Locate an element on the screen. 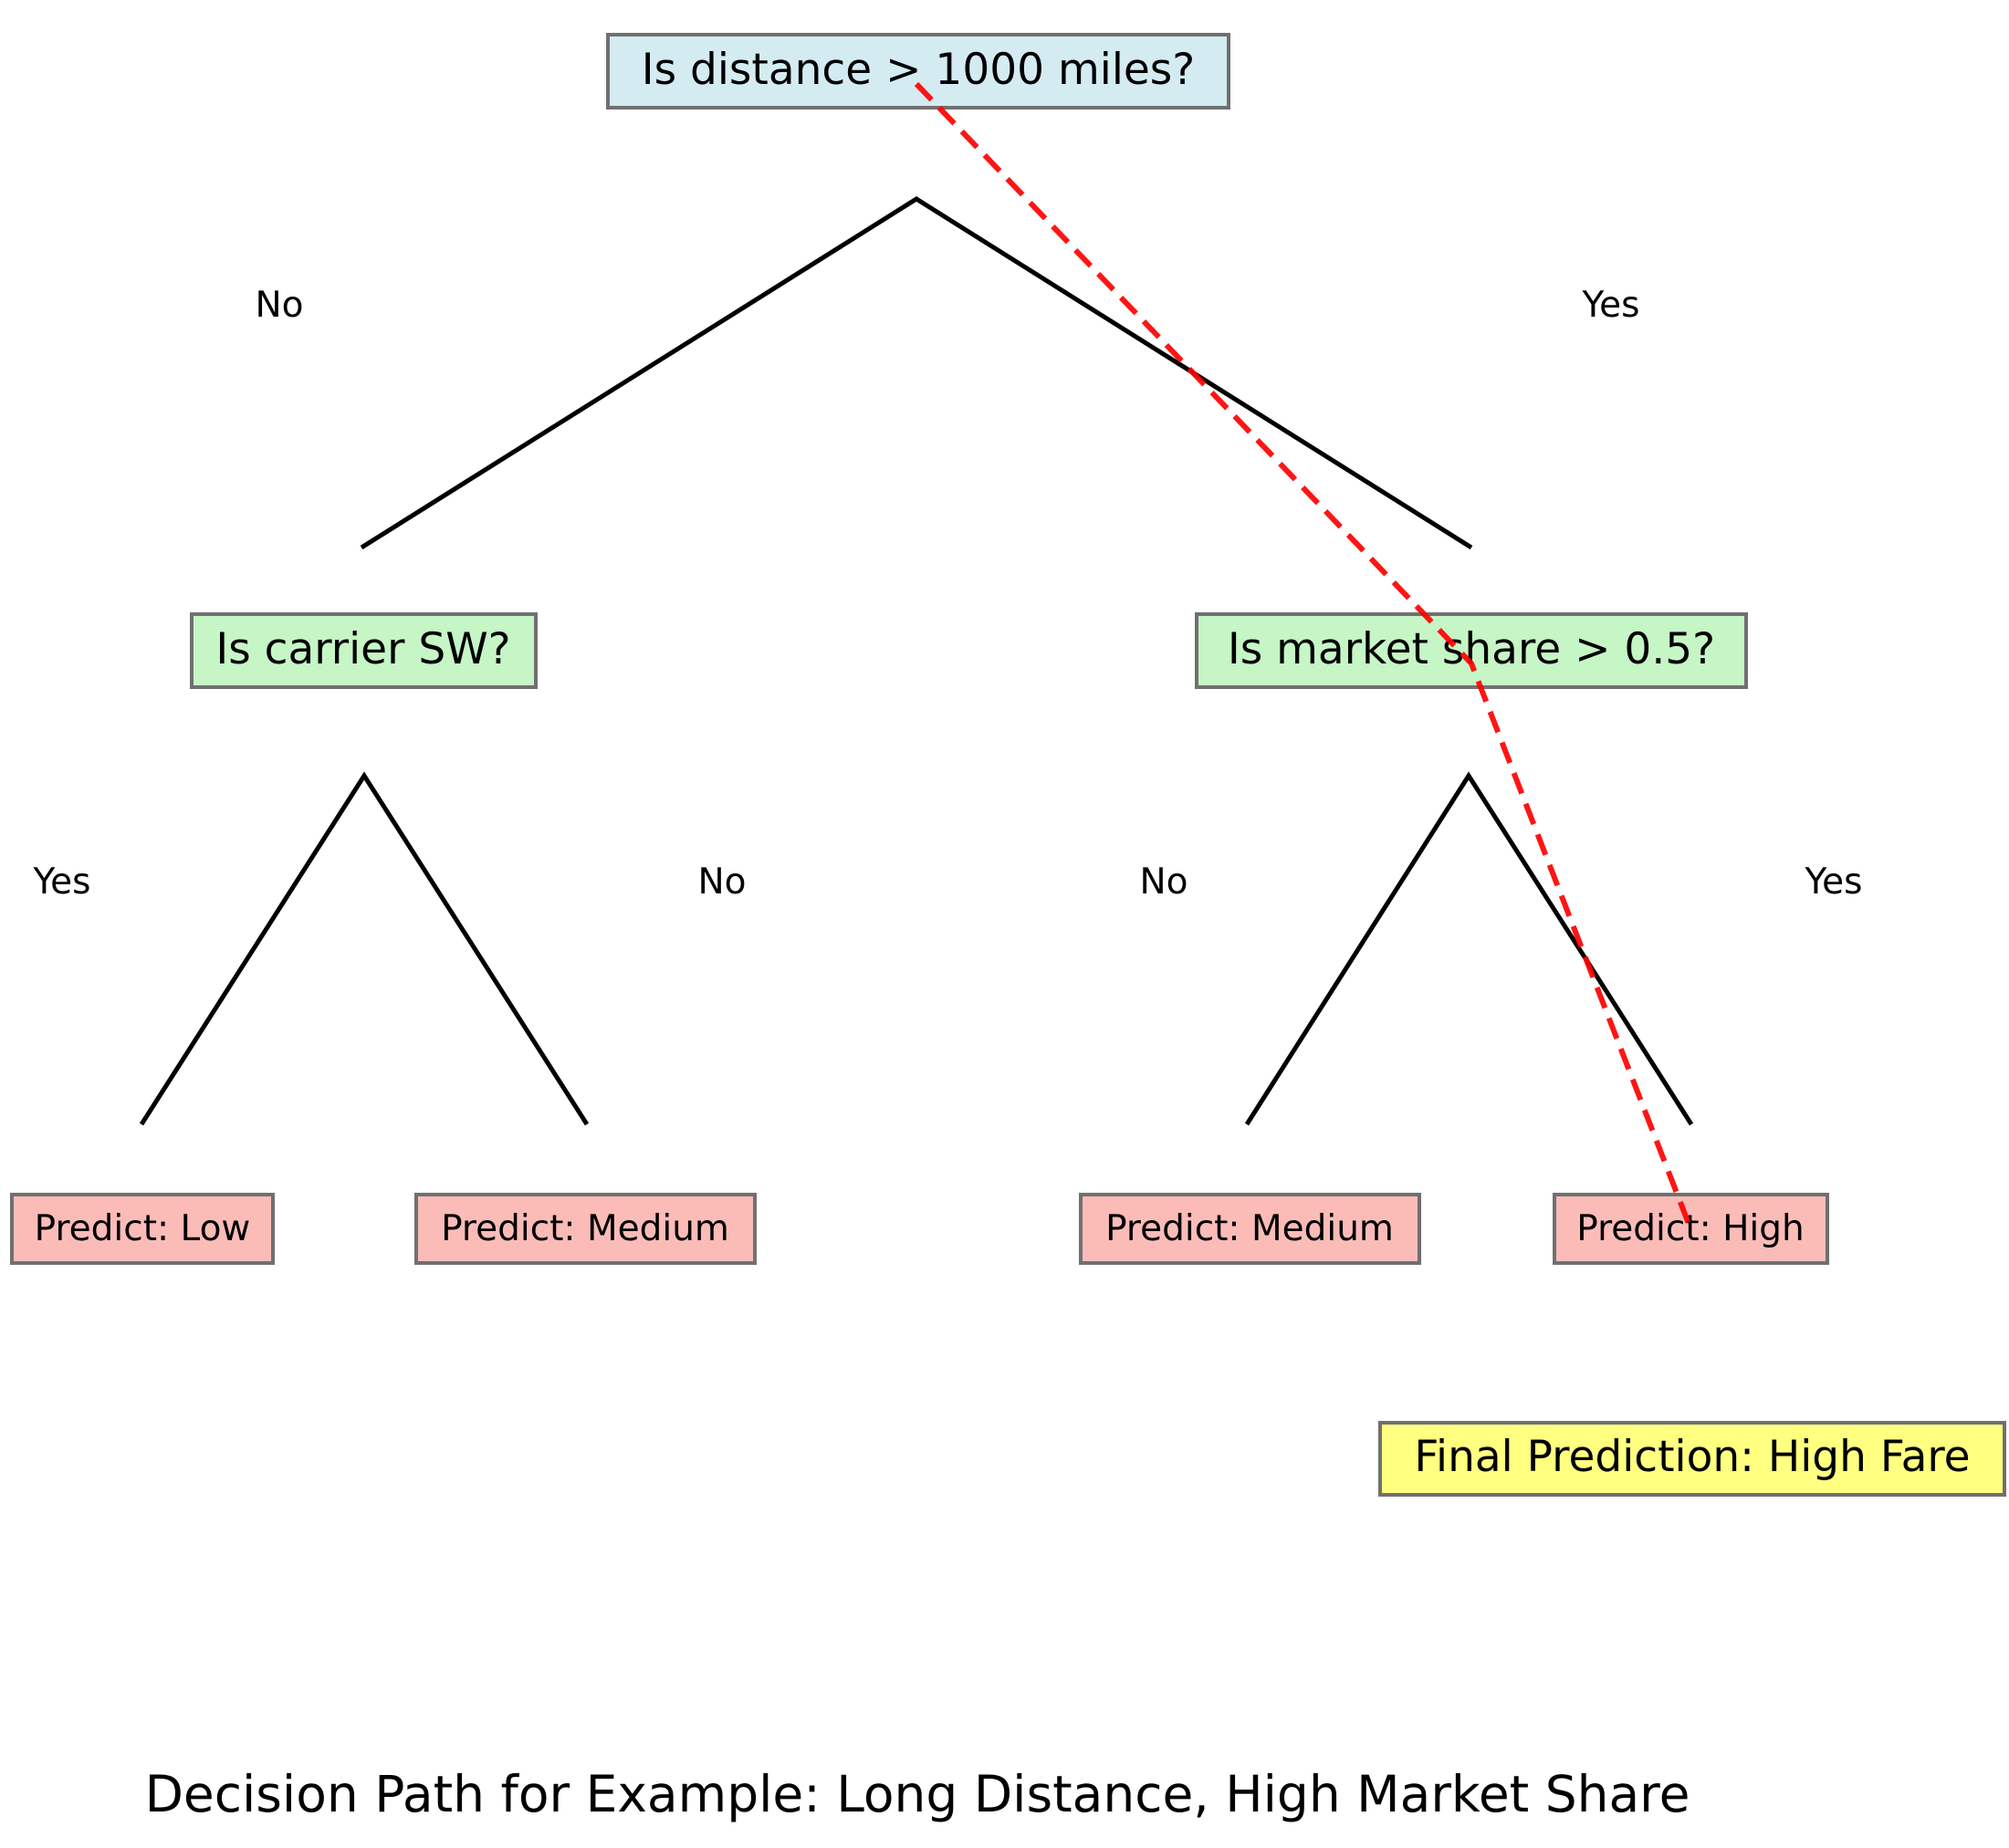  leaf-predict-high: Predict: High is located at coordinates (1691, 1229).